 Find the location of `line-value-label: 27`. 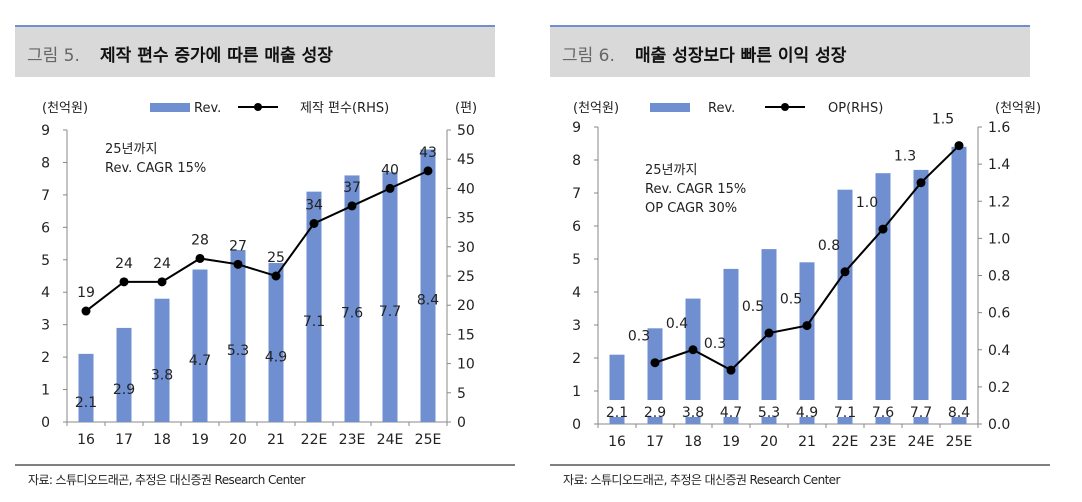

line-value-label: 27 is located at coordinates (238, 246).